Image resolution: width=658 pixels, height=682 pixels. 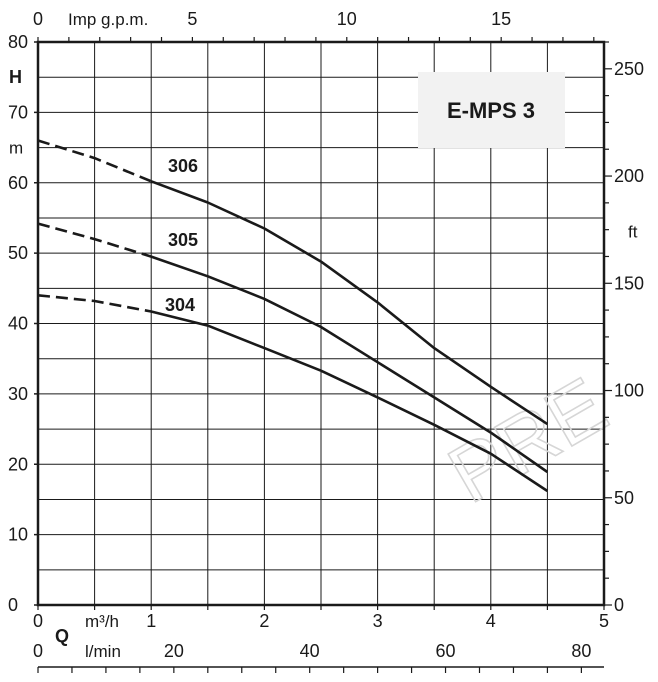 What do you see at coordinates (619, 605) in the screenshot?
I see `y-right-tick-label: 0` at bounding box center [619, 605].